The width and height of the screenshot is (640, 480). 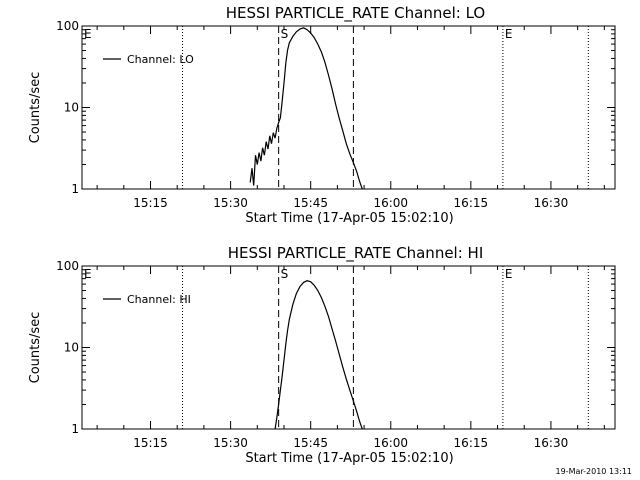 I want to click on footer-timestamp: 19-Mar-2010 13:11, so click(x=594, y=471).